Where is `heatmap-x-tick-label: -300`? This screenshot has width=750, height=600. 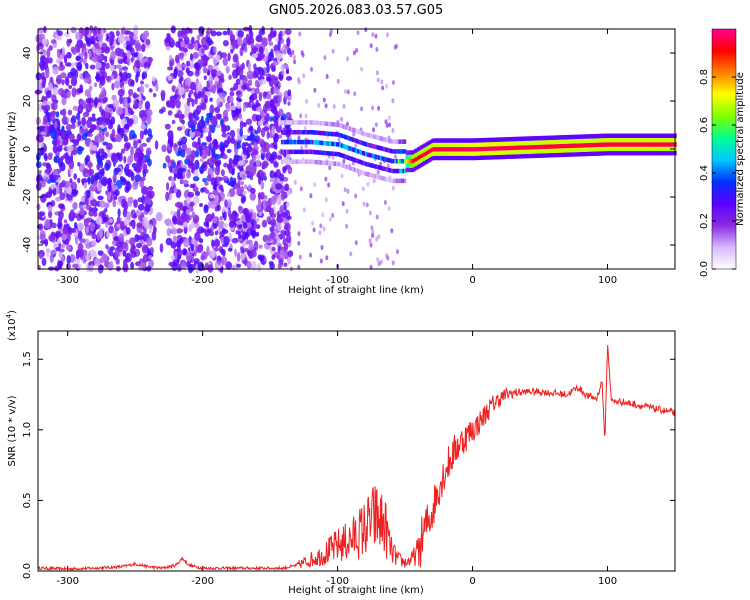 heatmap-x-tick-label: -300 is located at coordinates (67, 280).